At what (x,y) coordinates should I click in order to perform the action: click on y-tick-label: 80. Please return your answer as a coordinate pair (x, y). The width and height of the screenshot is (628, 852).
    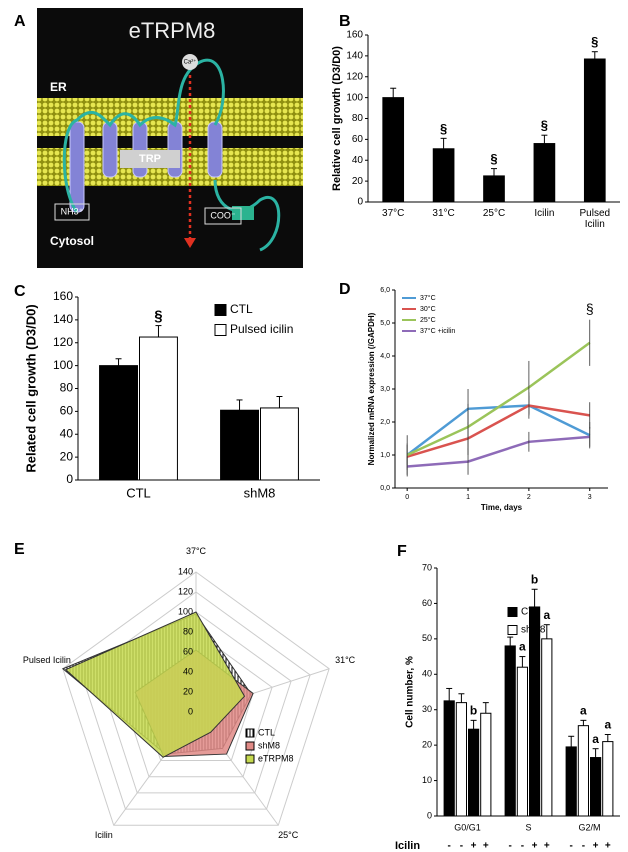
    Looking at the image, I should click on (67, 388).